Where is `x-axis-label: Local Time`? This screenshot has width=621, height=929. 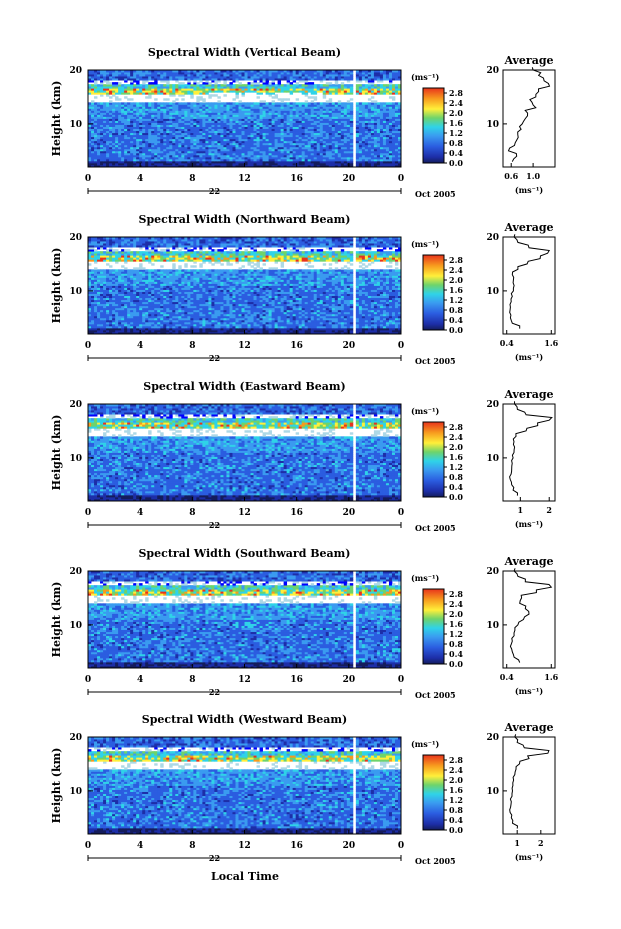 x-axis-label: Local Time is located at coordinates (245, 876).